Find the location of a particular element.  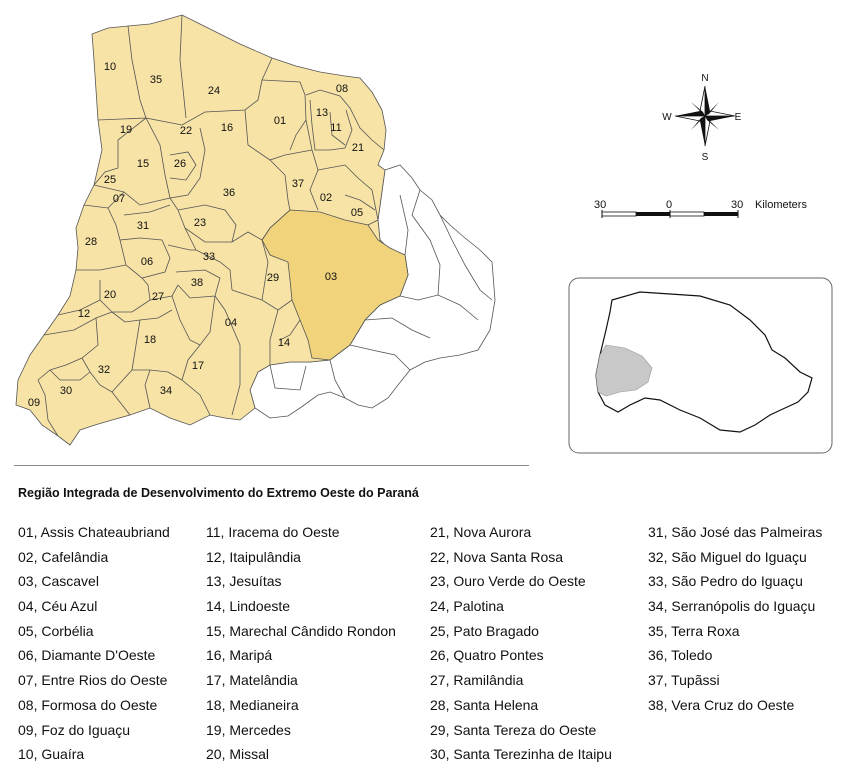

legend-entry: 35, Terra Roxa is located at coordinates (694, 630).